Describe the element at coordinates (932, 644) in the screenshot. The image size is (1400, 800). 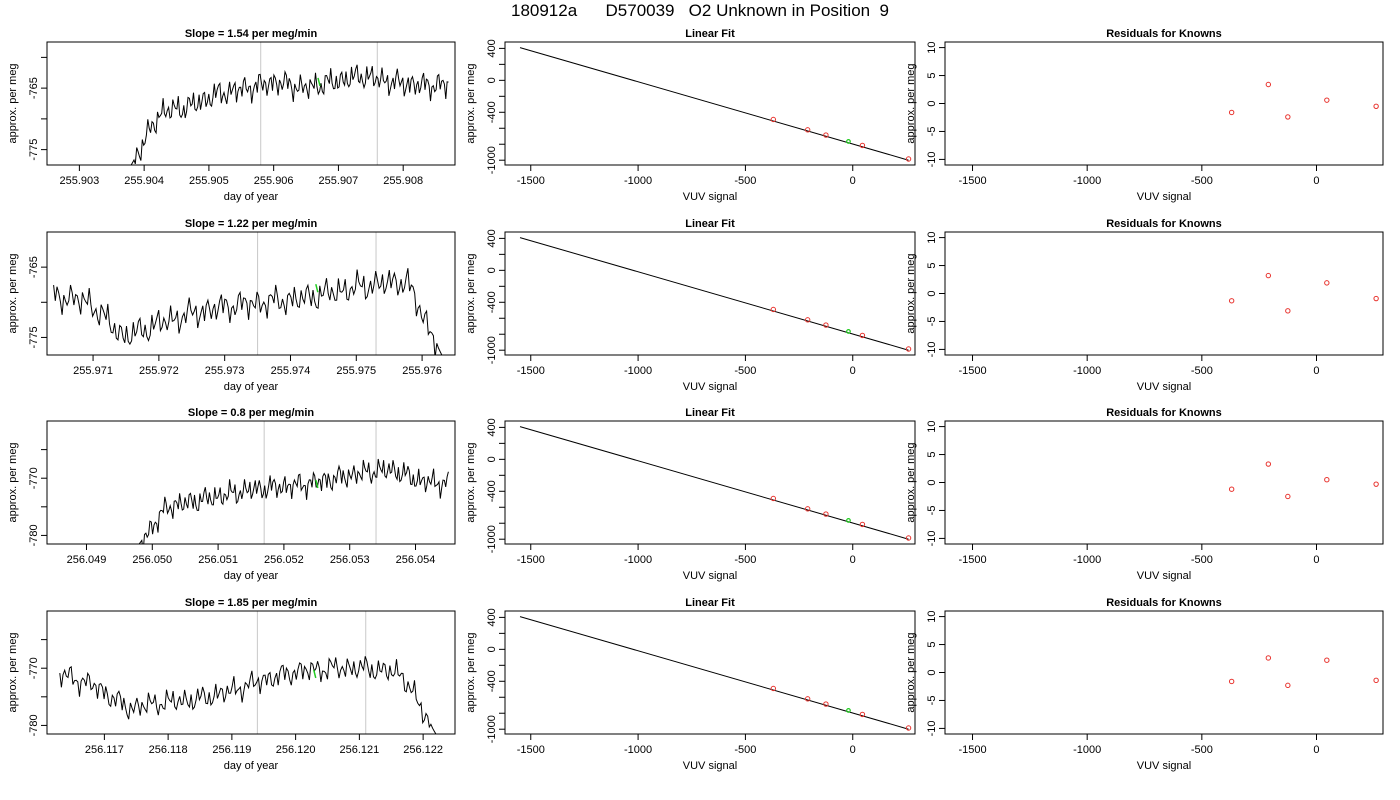
I see `y-tick-label: 5` at that location.